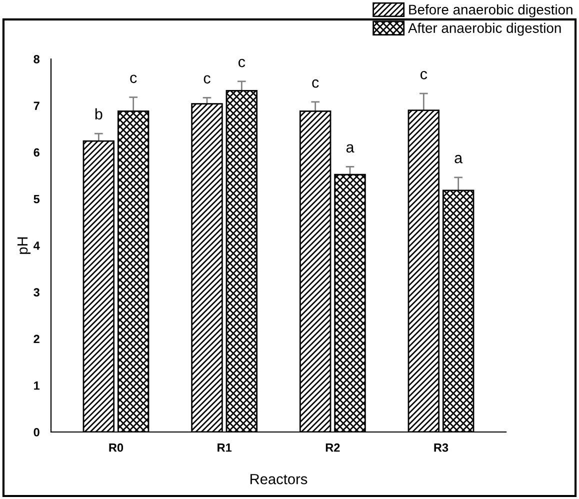 This screenshot has width=579, height=499. What do you see at coordinates (37, 152) in the screenshot?
I see `y-tick-label: 6` at bounding box center [37, 152].